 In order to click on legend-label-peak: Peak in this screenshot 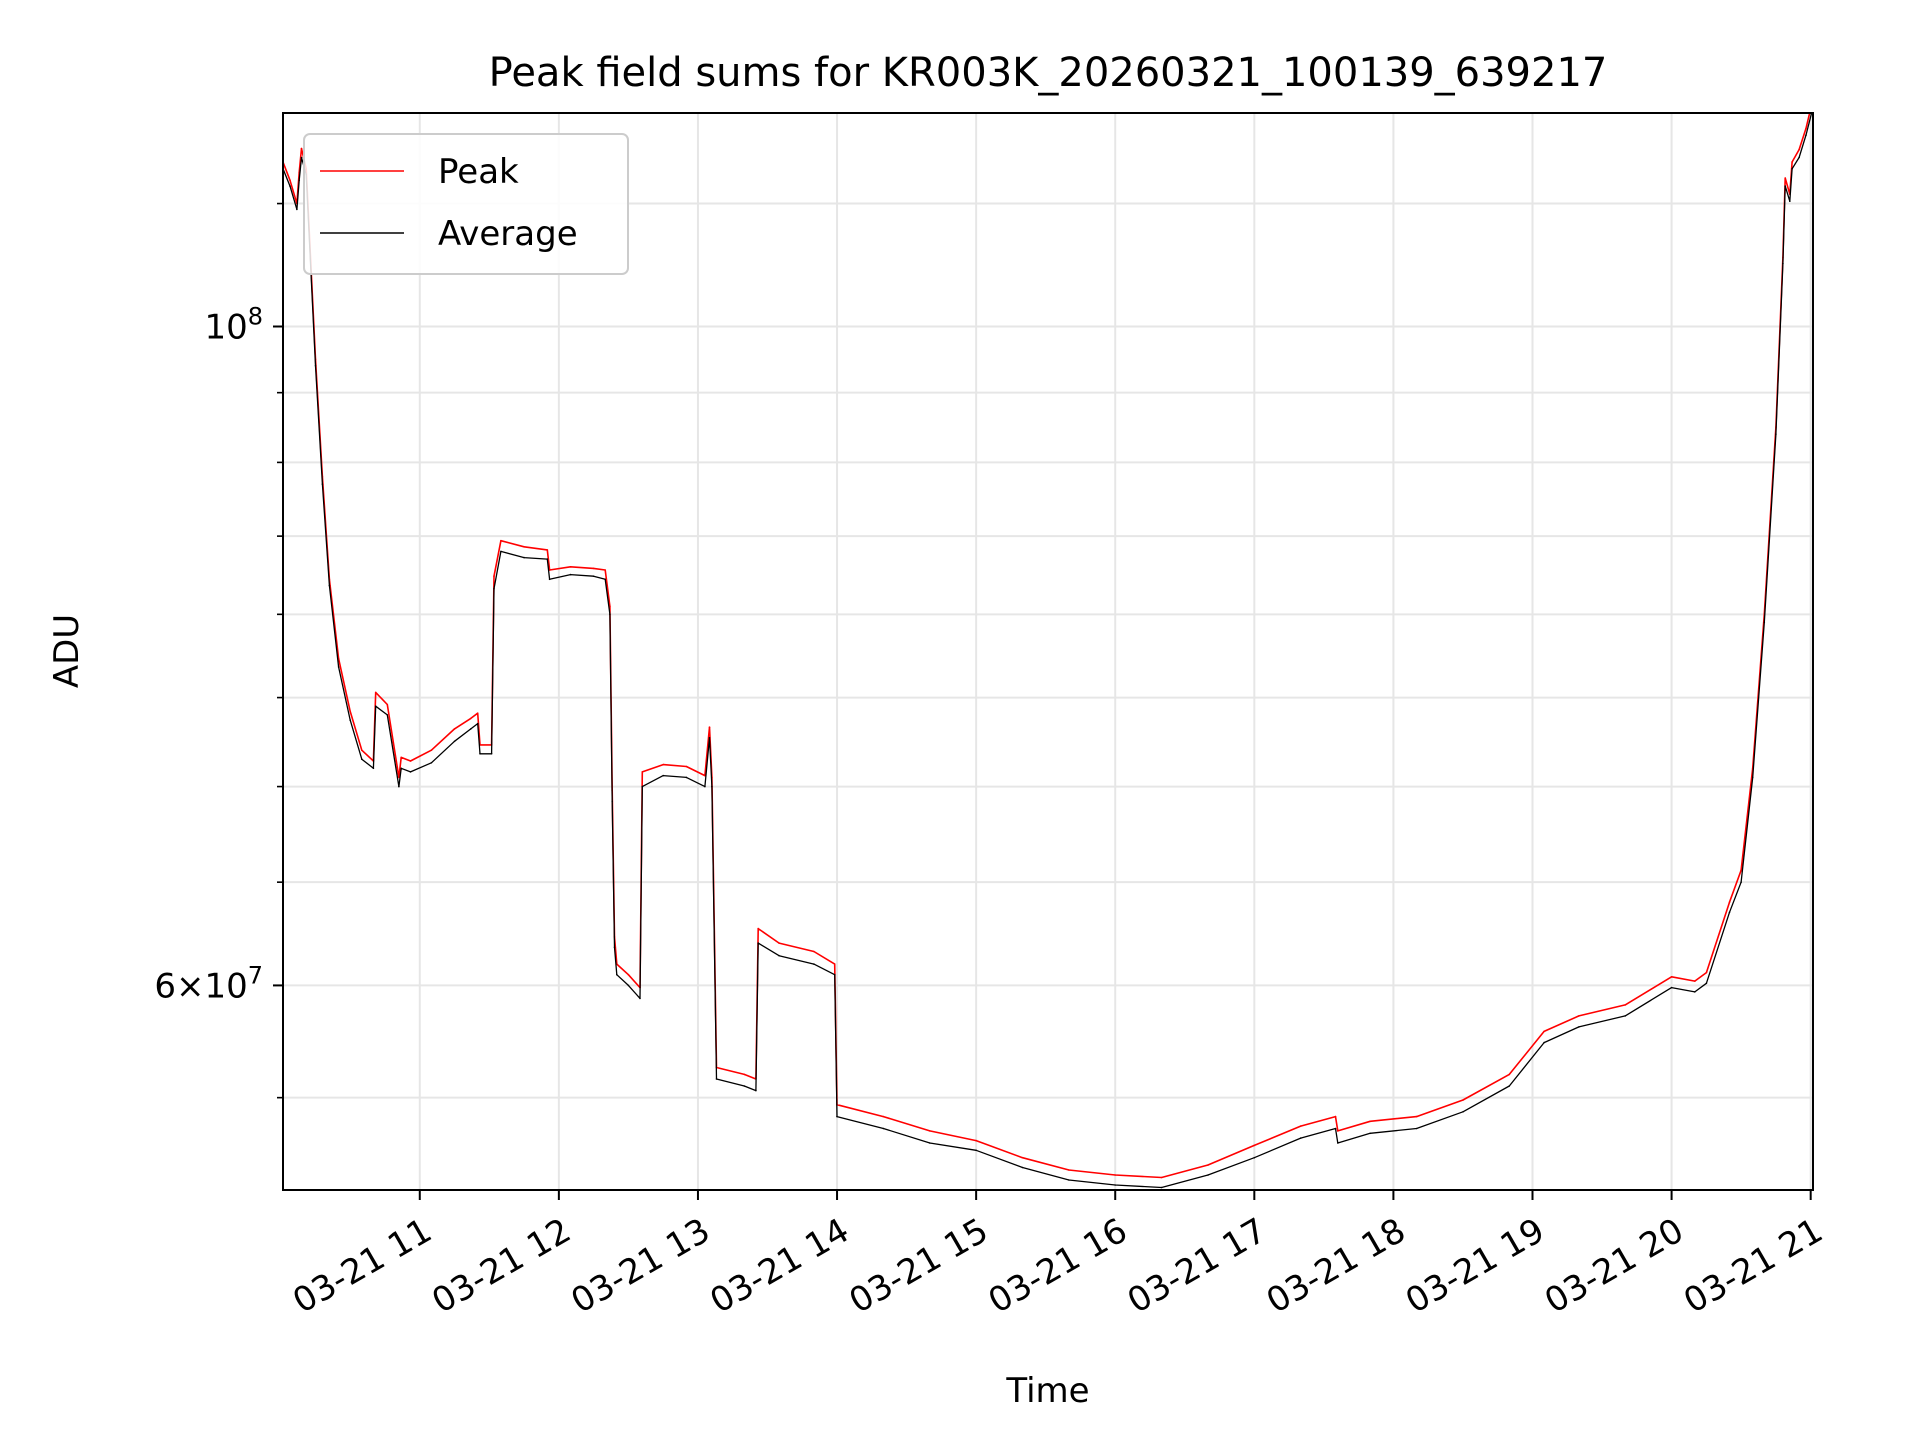, I will do `click(478, 172)`.